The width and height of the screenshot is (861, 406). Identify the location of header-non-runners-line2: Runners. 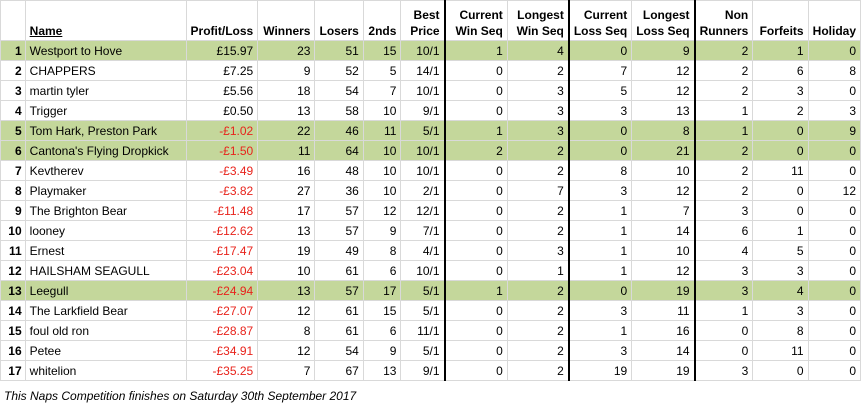
(724, 31).